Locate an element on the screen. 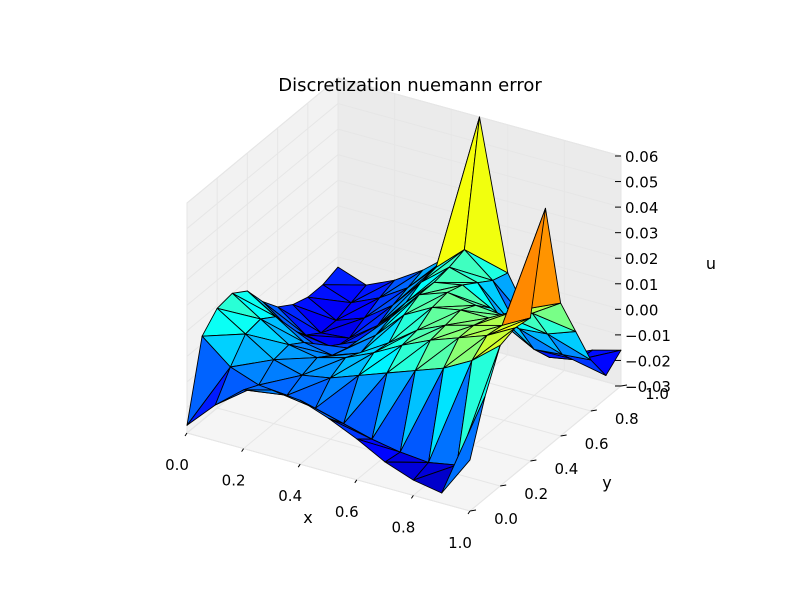 The height and width of the screenshot is (600, 800). z-tick-label: 0.03 is located at coordinates (641, 234).